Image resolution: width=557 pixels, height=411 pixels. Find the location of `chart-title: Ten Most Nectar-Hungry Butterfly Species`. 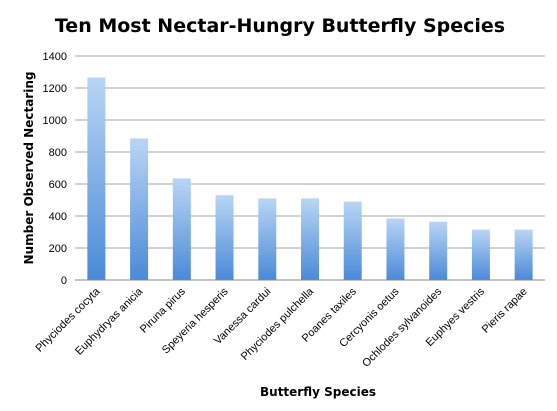

chart-title: Ten Most Nectar-Hungry Butterfly Species is located at coordinates (280, 26).